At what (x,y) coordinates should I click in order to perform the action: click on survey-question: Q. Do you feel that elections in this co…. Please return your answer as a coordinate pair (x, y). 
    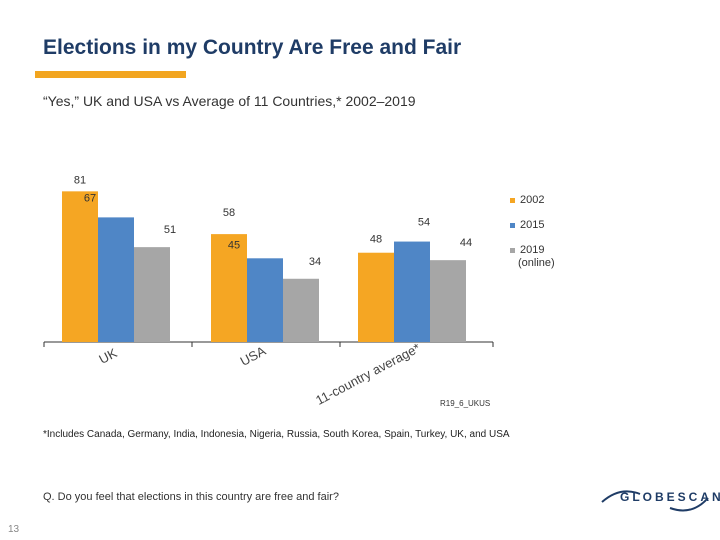
    Looking at the image, I should click on (191, 497).